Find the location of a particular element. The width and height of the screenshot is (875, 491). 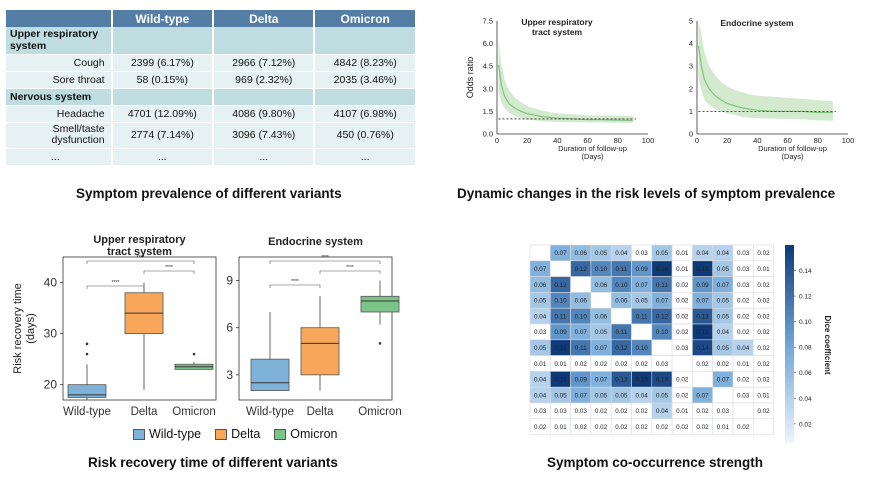

y-tick-label: 9 is located at coordinates (229, 281).